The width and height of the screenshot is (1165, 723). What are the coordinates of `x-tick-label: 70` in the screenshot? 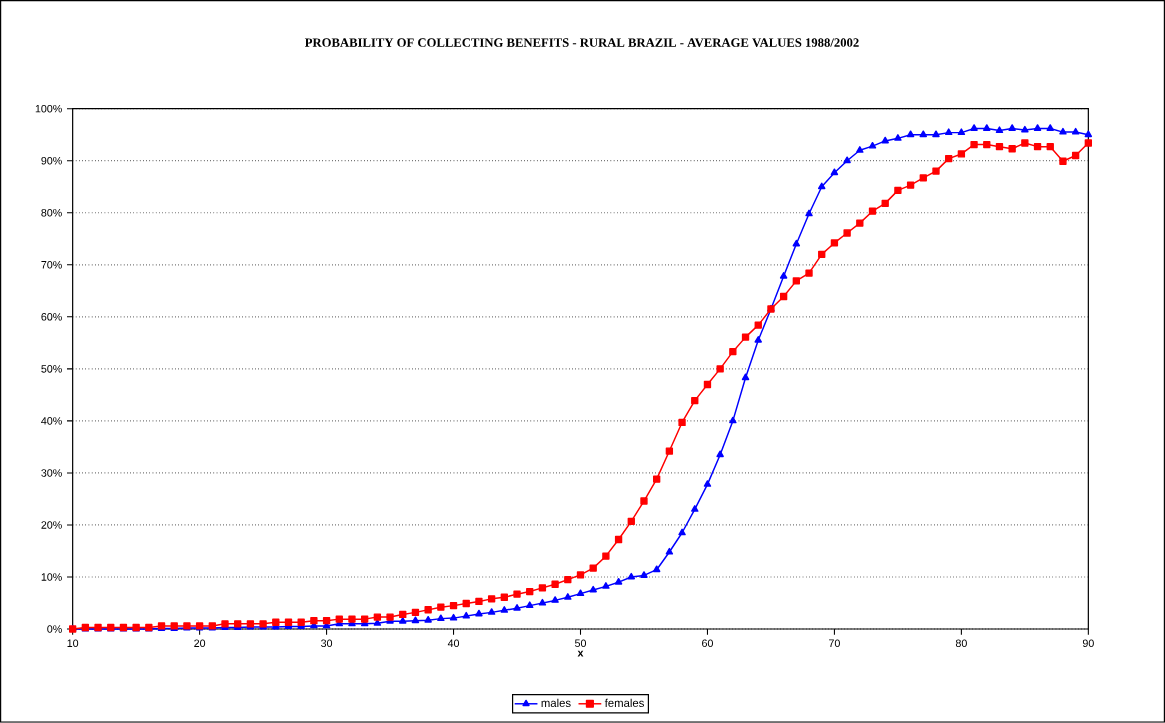 It's located at (834, 643).